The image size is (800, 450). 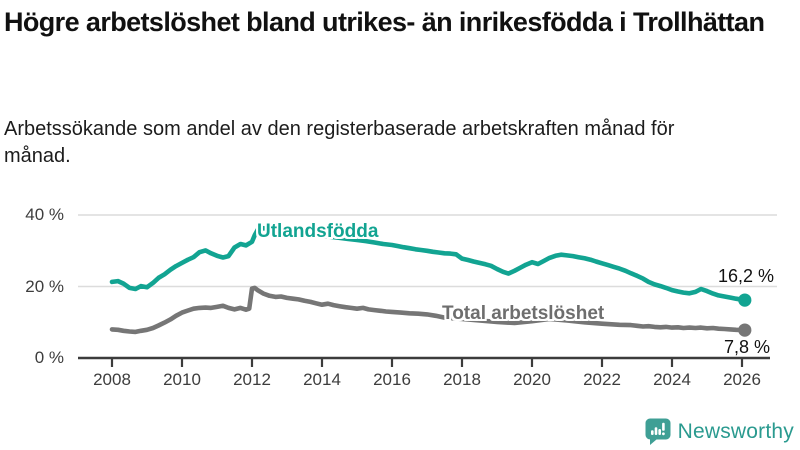 I want to click on x-axis-tick-label: 2022, so click(x=602, y=379).